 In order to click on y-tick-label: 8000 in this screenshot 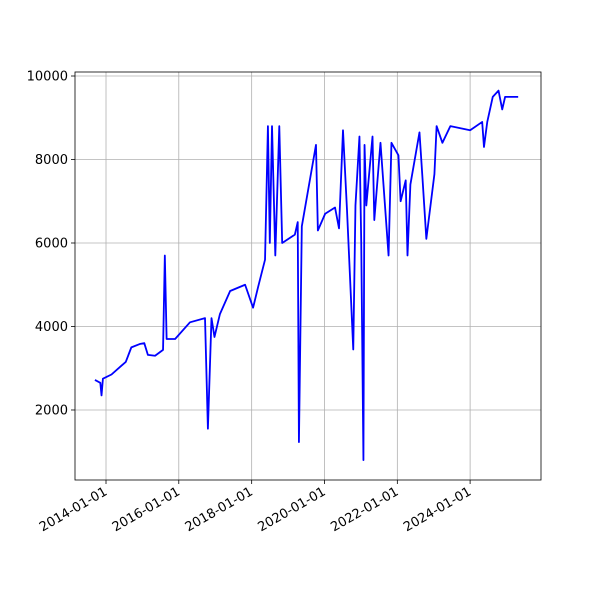, I will do `click(51, 160)`.